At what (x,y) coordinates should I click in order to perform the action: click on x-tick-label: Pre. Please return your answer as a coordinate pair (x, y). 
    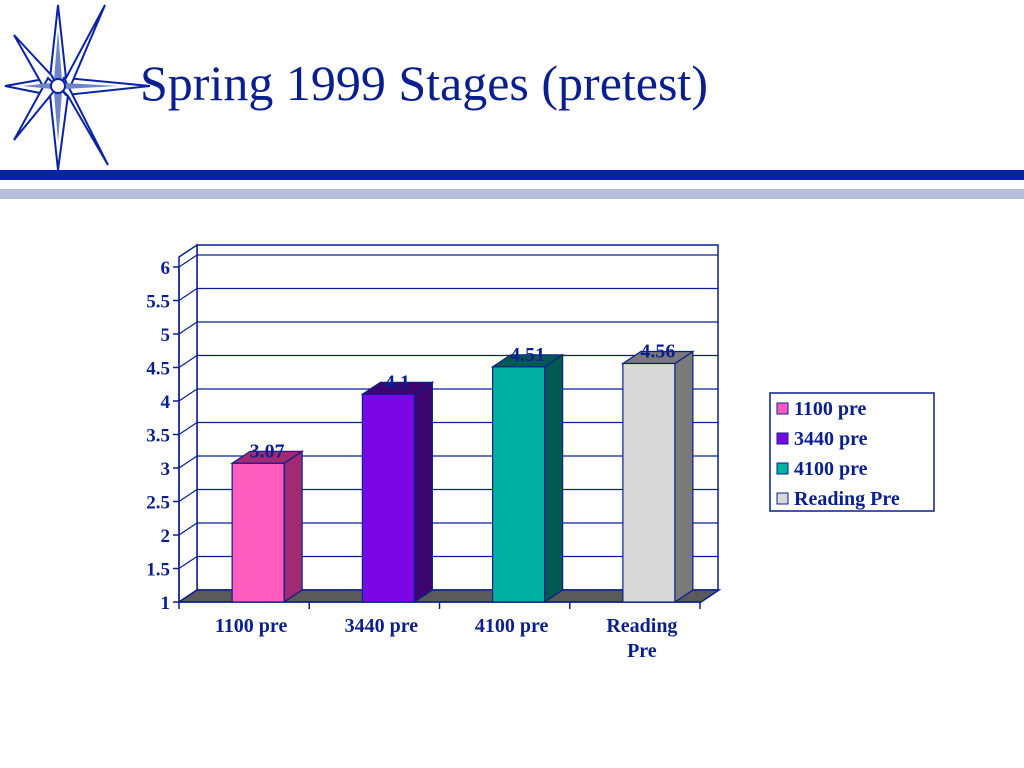
    Looking at the image, I should click on (642, 651).